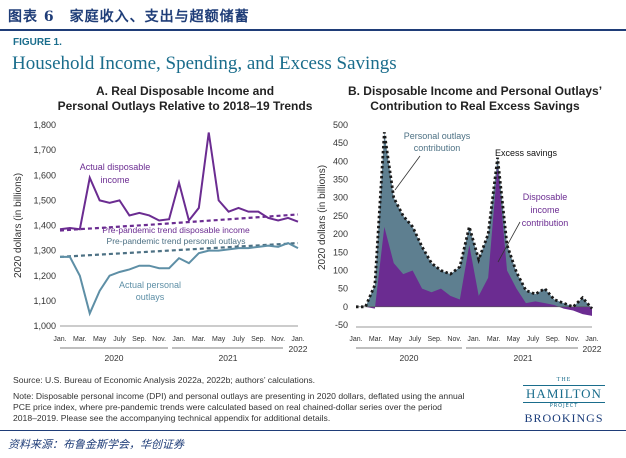 The image size is (626, 458). Describe the element at coordinates (313, 30) in the screenshot. I see `header-rule` at that location.